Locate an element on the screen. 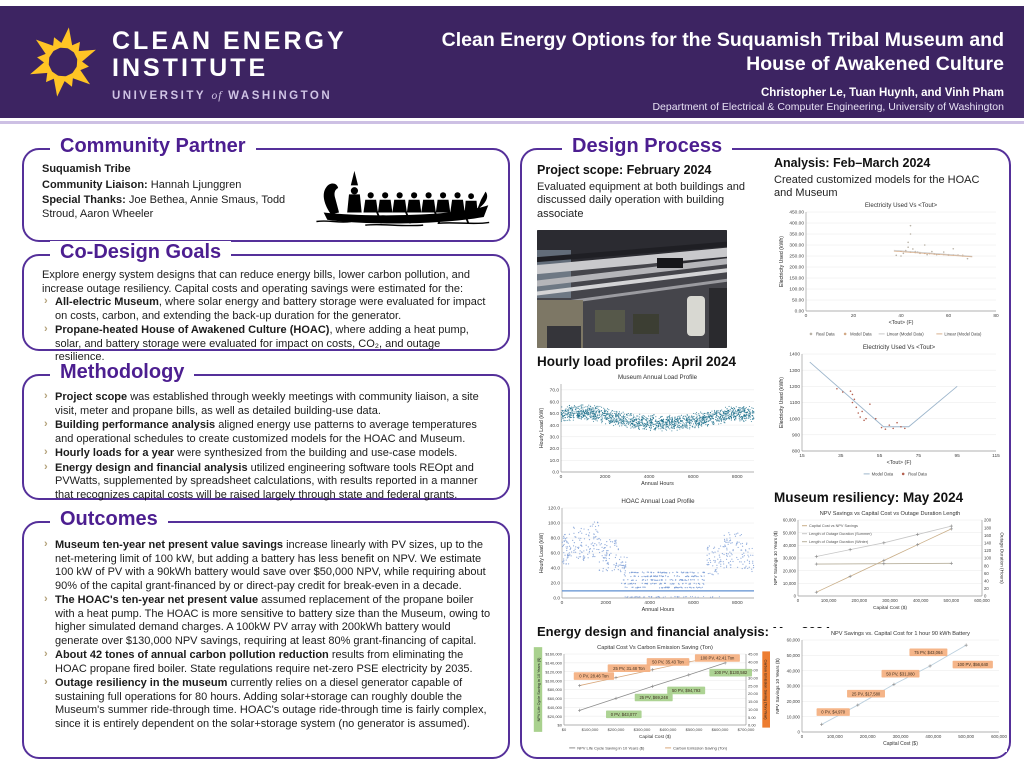 This screenshot has height=768, width=1024. svg-text: 5.00 is located at coordinates (752, 717).